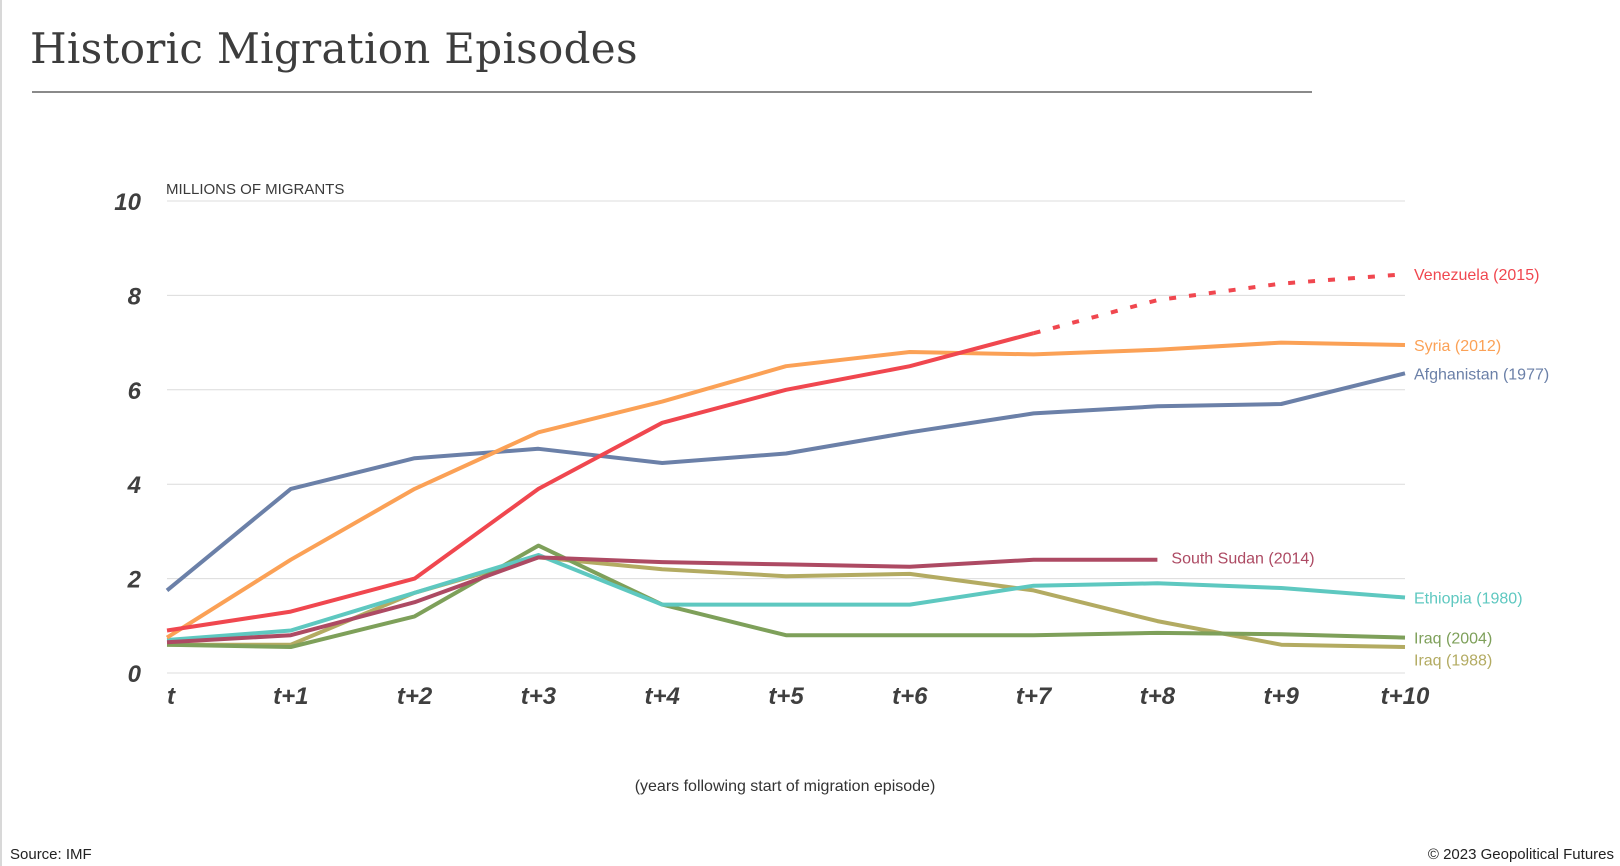 This screenshot has width=1620, height=866. Describe the element at coordinates (1158, 696) in the screenshot. I see `x-tick-label: t+8` at that location.